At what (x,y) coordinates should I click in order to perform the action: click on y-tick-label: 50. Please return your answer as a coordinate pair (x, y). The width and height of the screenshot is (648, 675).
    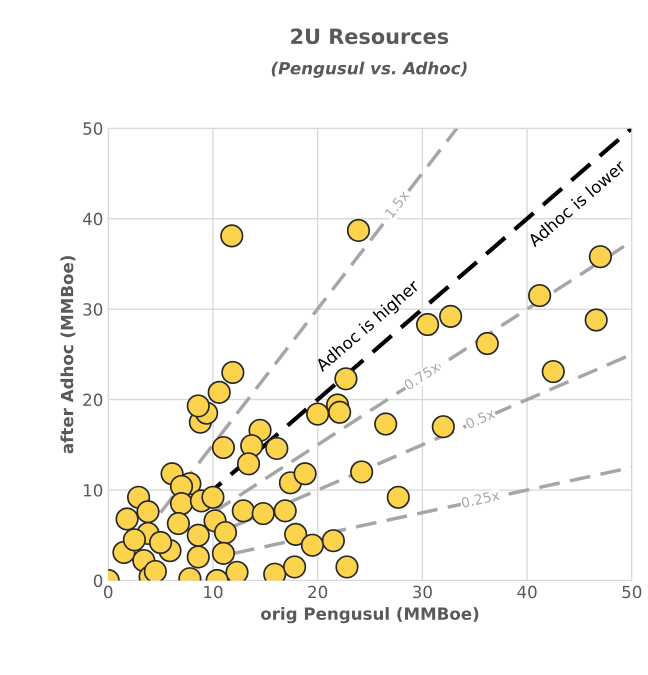
    Looking at the image, I should click on (92, 128).